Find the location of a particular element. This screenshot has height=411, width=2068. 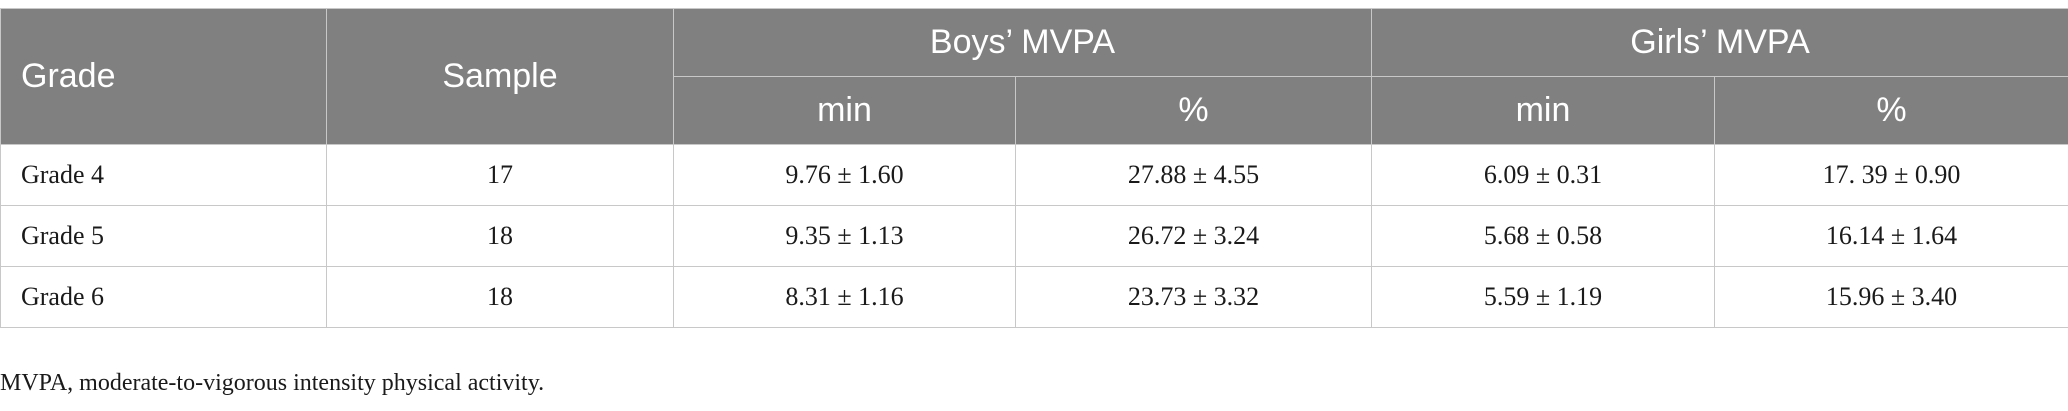

cell-girls-pct: 16.14 ± 1.64 is located at coordinates (1891, 236).